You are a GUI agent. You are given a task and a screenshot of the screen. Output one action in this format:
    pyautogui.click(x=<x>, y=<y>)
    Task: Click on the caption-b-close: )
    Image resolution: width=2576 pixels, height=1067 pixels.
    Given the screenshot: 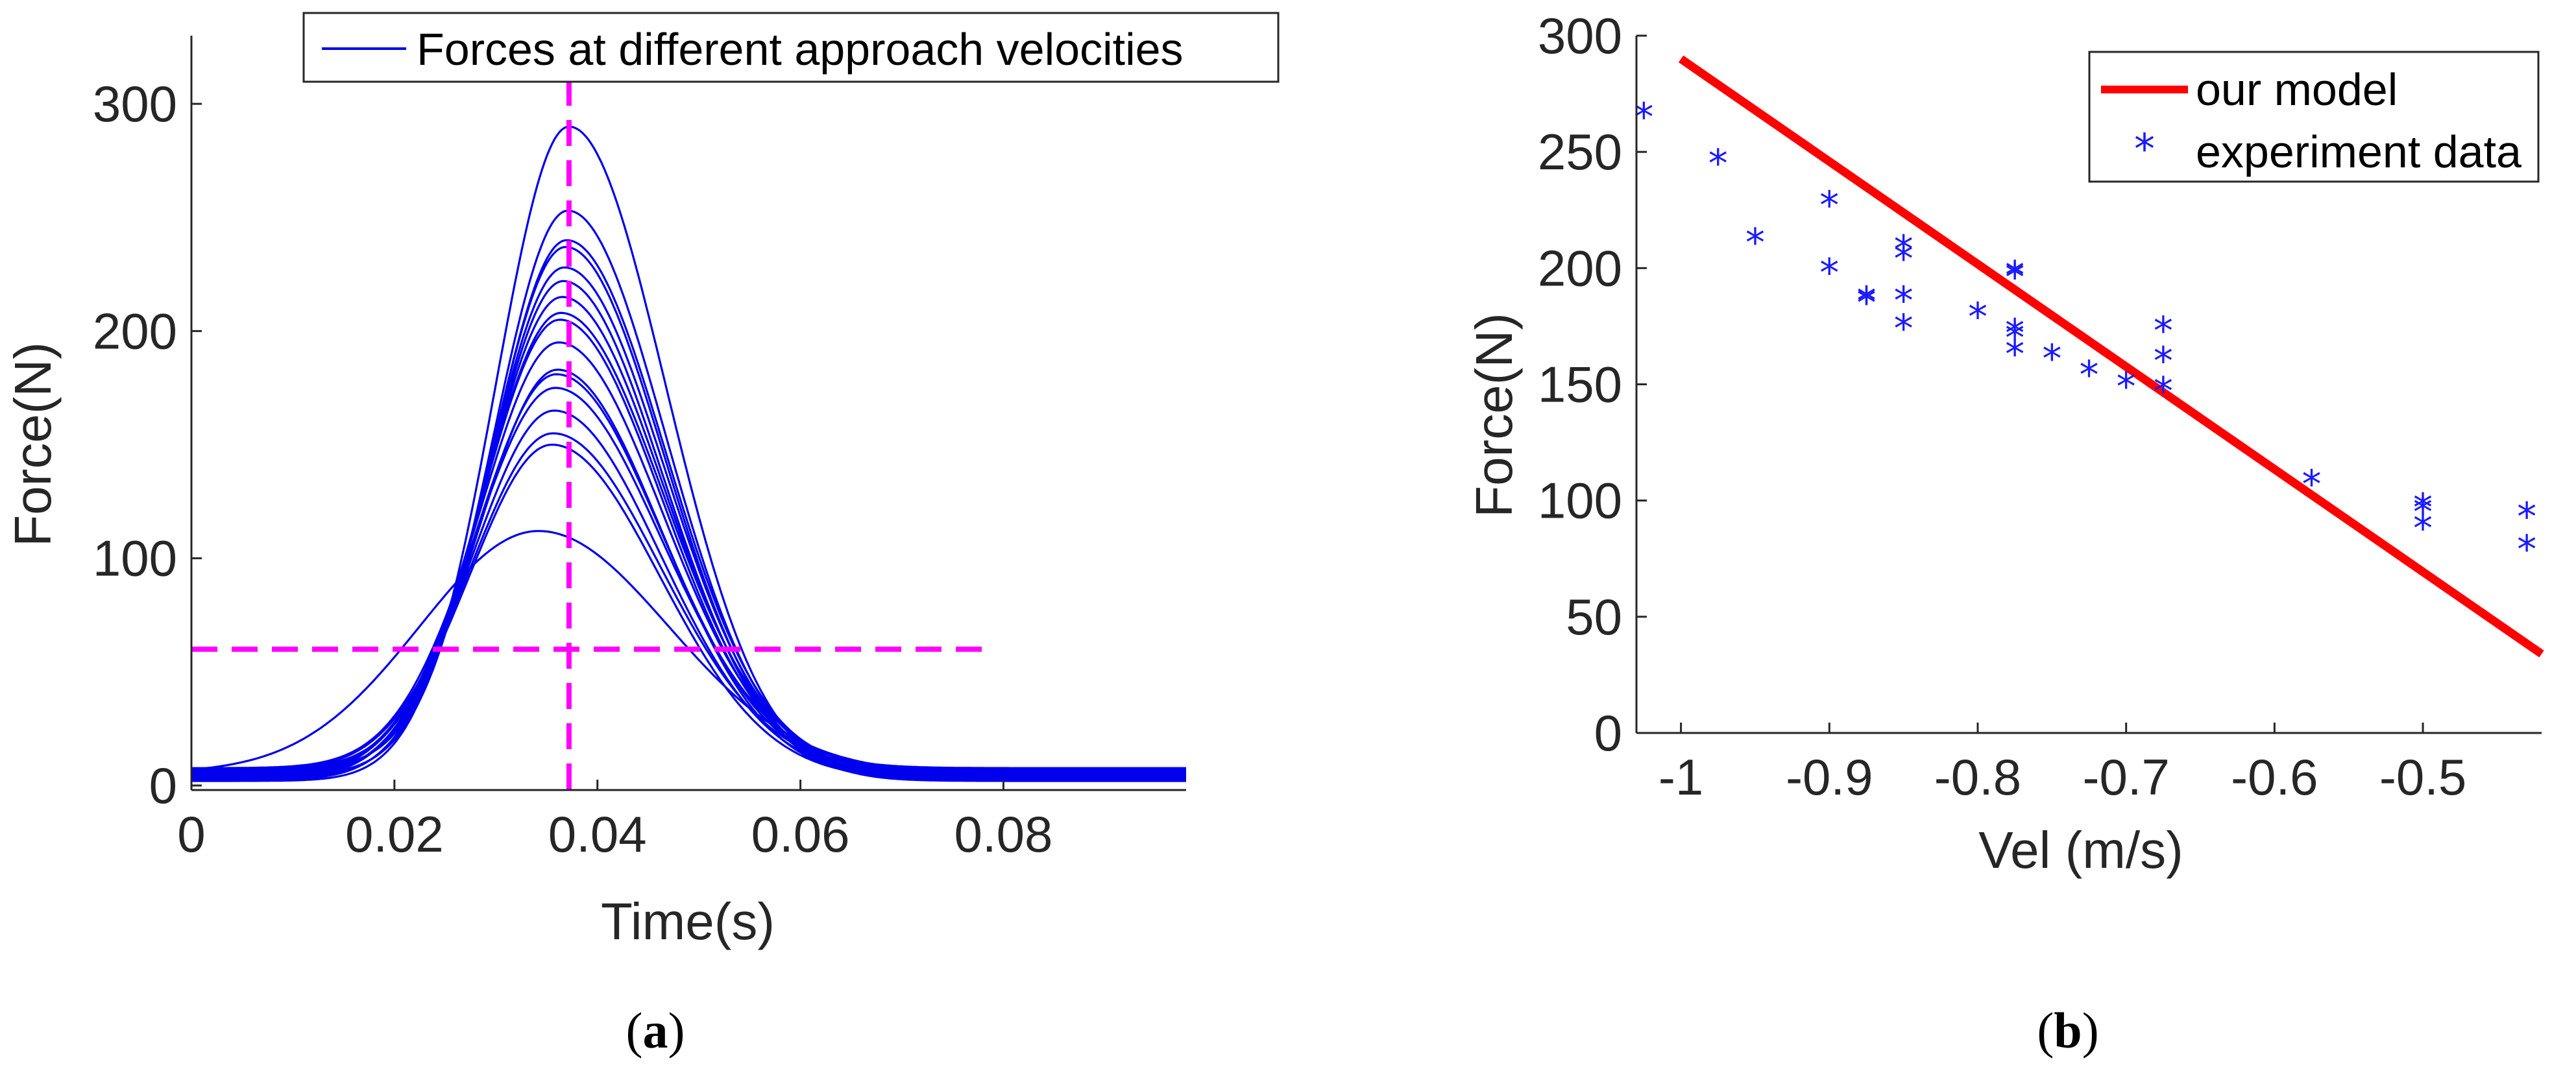 What is the action you would take?
    pyautogui.click(x=2090, y=1030)
    